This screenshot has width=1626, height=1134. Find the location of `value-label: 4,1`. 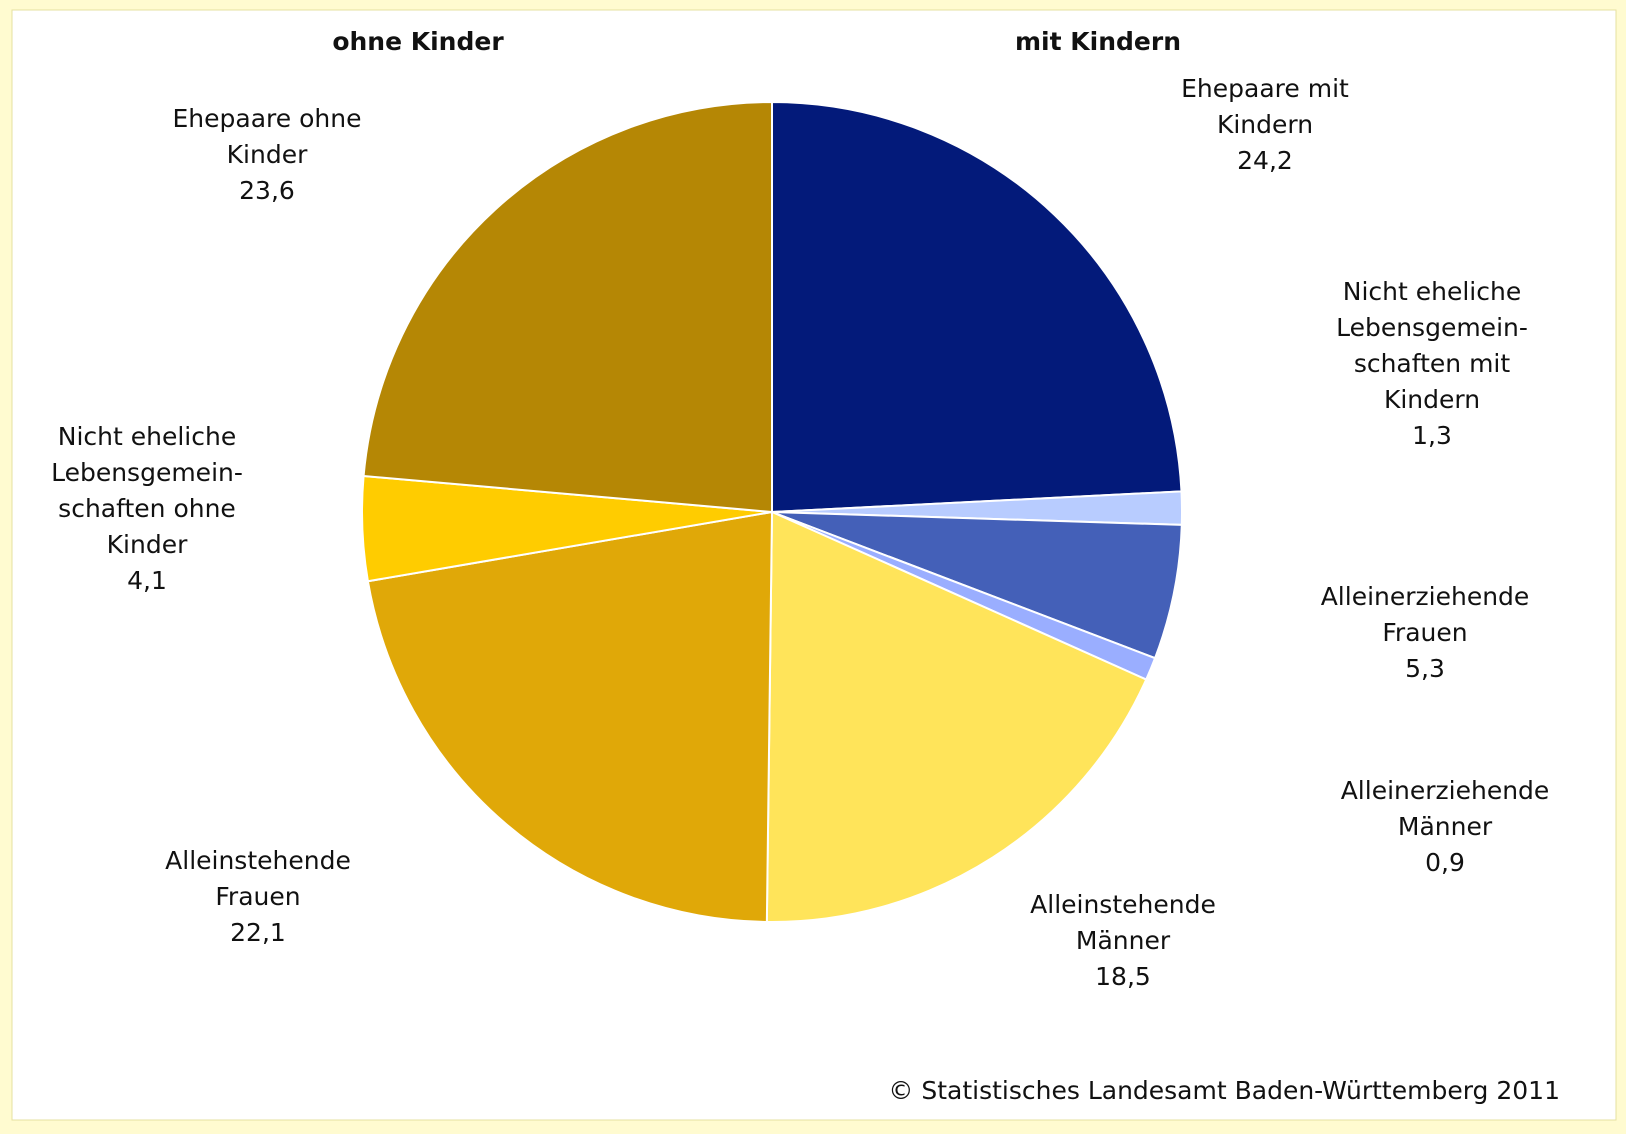

value-label: 4,1 is located at coordinates (147, 580).